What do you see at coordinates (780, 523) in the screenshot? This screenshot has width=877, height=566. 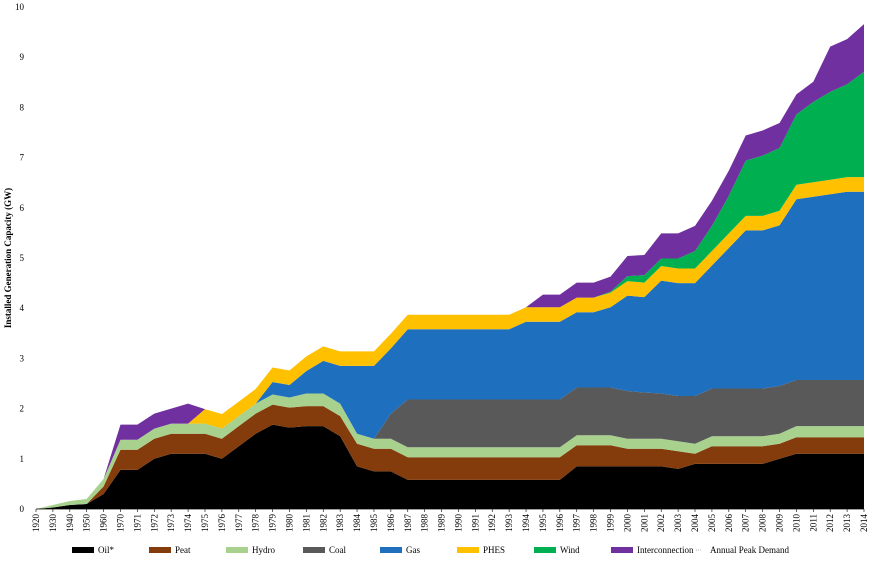 I see `x-tick-label: 2009` at bounding box center [780, 523].